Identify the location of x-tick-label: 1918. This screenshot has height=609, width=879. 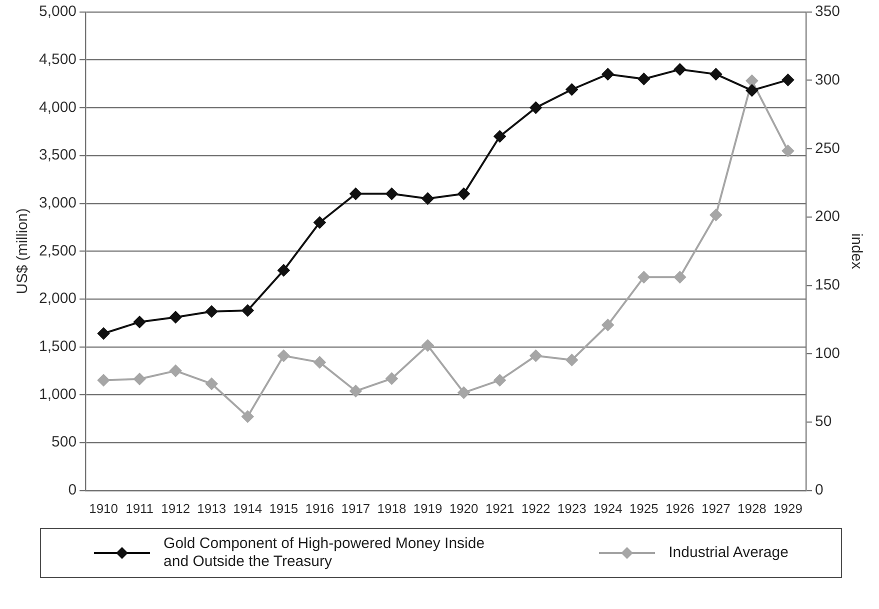
(391, 508).